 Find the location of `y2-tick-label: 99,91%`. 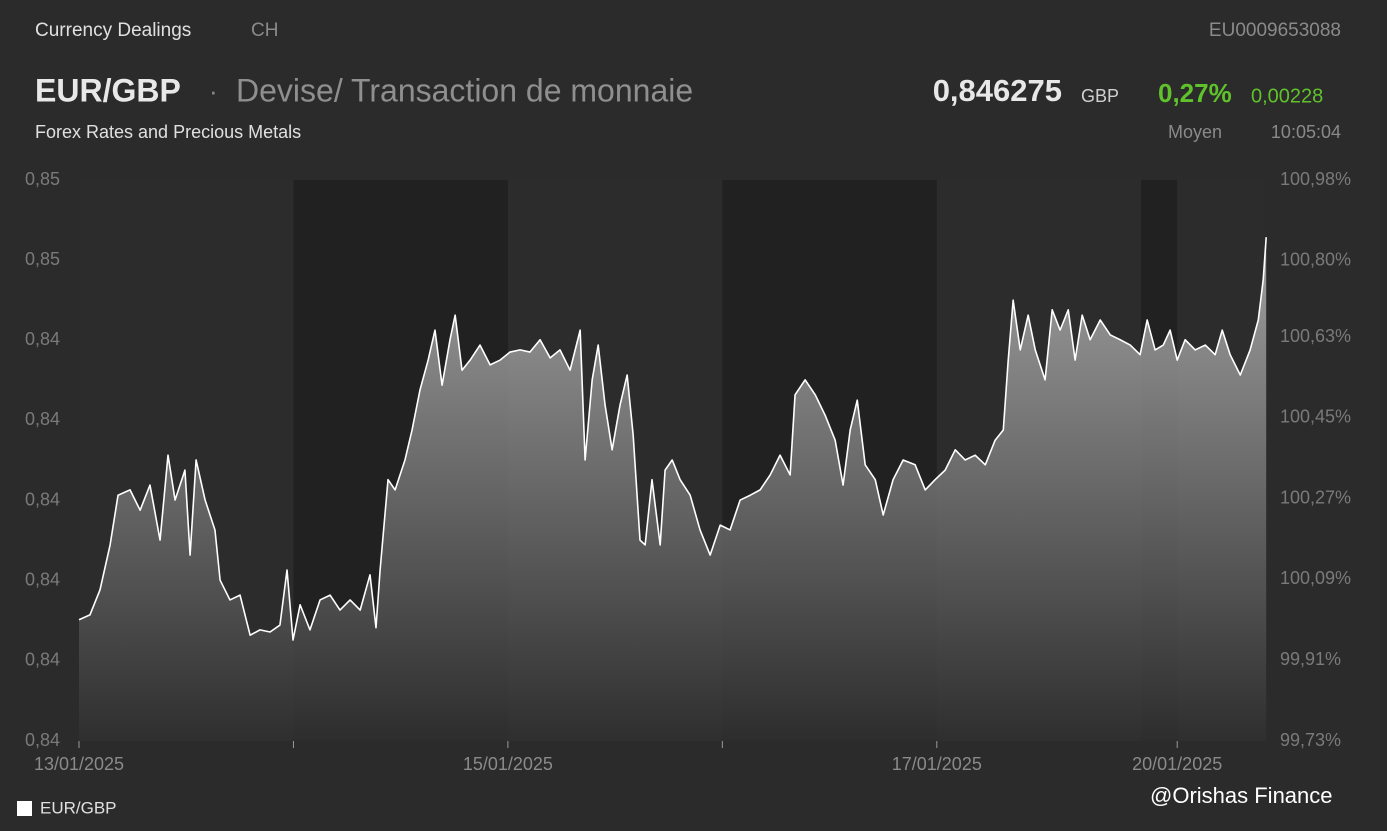

y2-tick-label: 99,91% is located at coordinates (1310, 659).